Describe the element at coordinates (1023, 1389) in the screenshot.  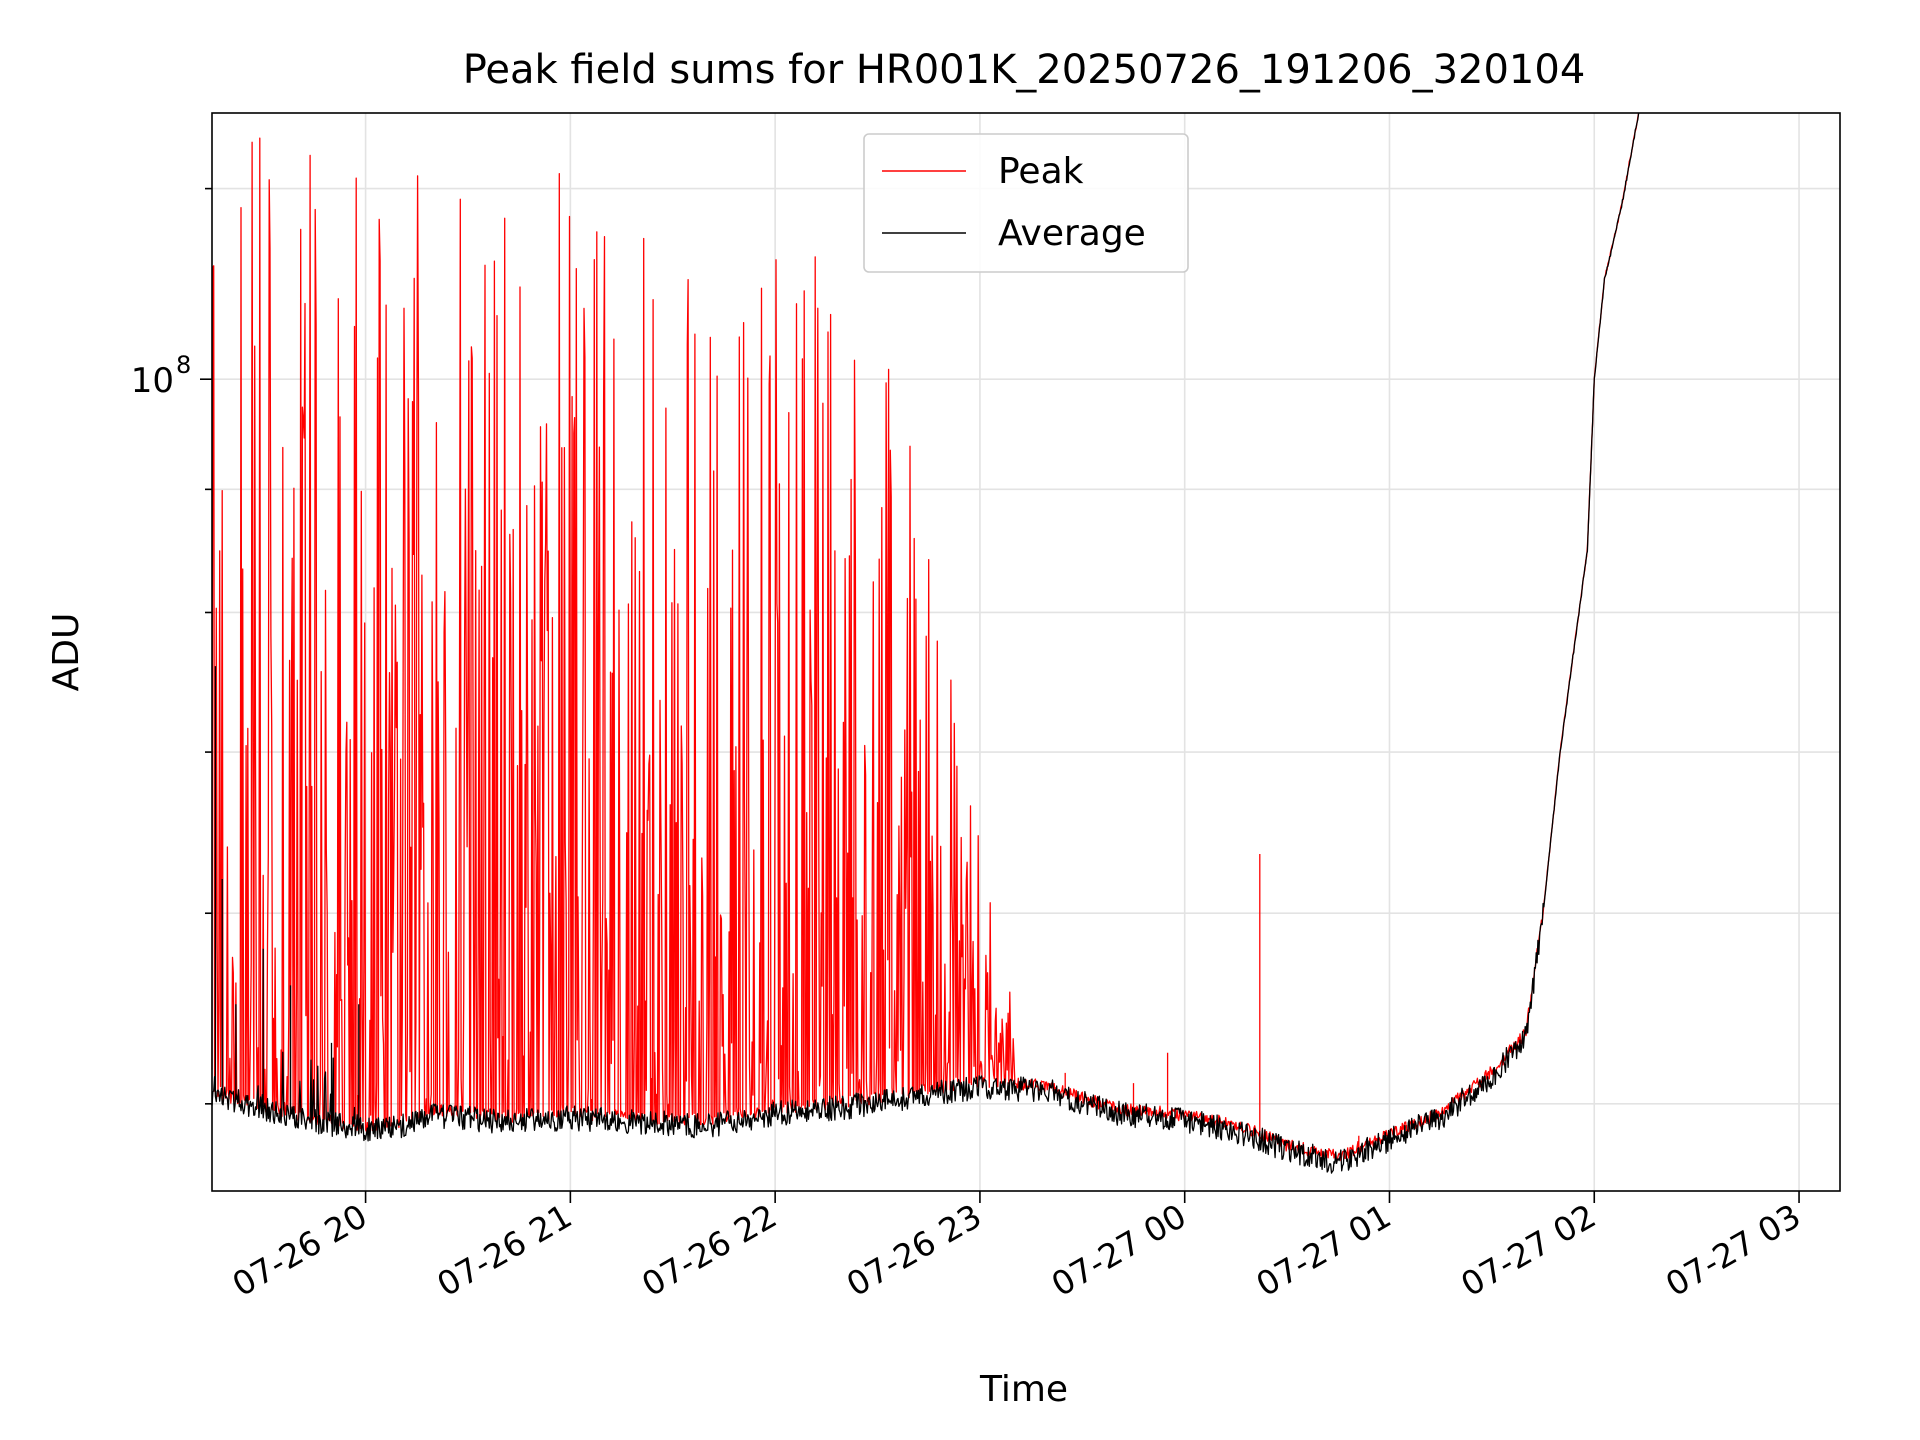
I see `x-axis-label: Time` at that location.